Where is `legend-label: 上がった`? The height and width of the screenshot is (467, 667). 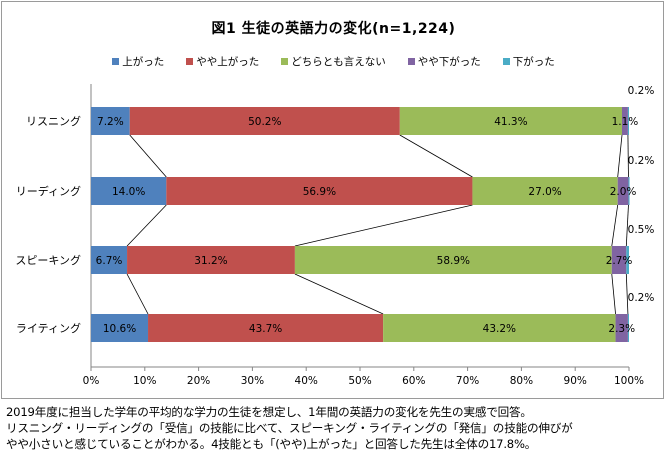 legend-label: 上がった is located at coordinates (143, 62).